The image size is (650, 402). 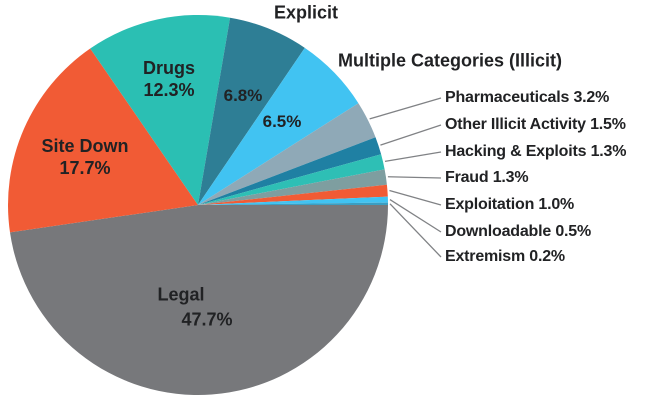 I want to click on slice-name-explicit: Explicit, so click(x=306, y=12).